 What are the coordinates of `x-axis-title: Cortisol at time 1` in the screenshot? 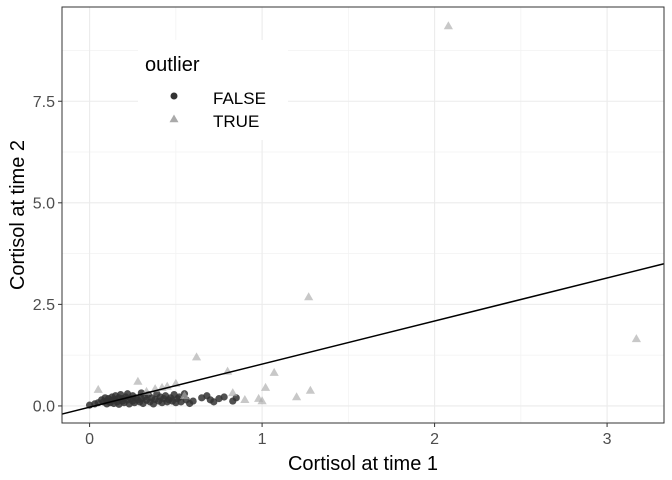 It's located at (363, 464).